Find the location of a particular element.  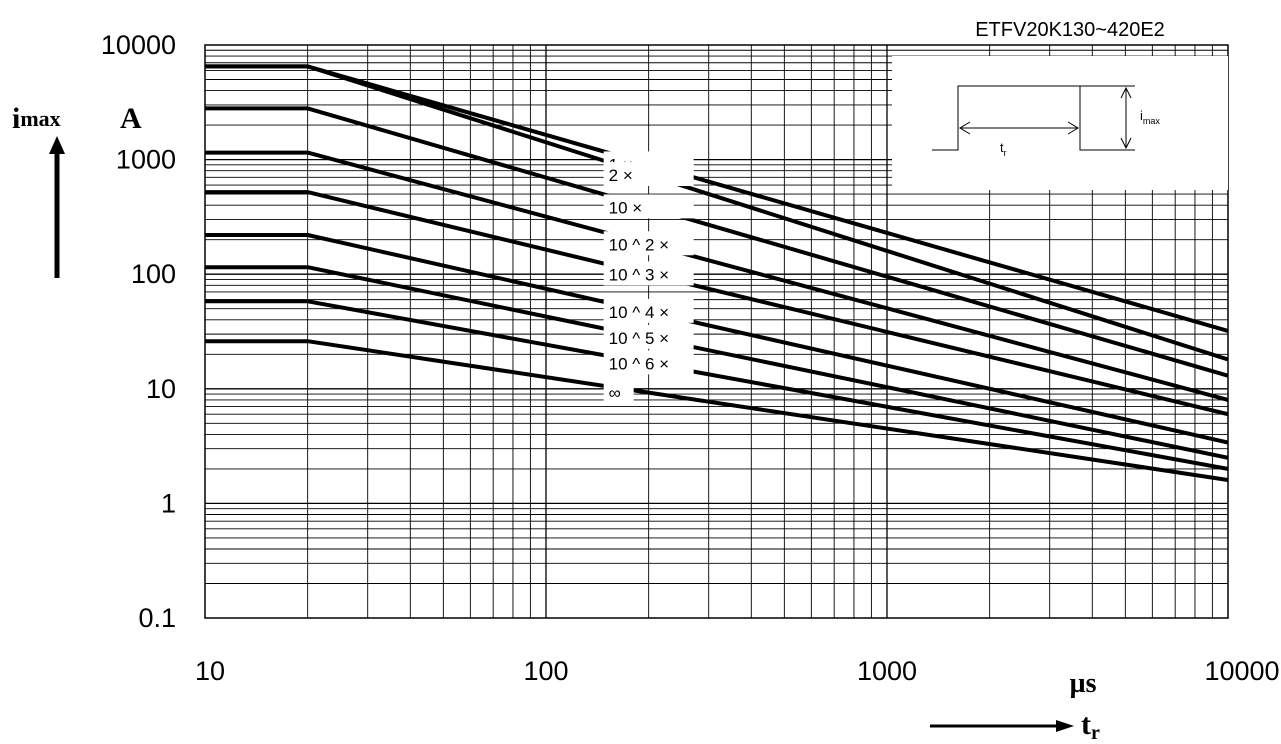

inset-background is located at coordinates (1060, 123).